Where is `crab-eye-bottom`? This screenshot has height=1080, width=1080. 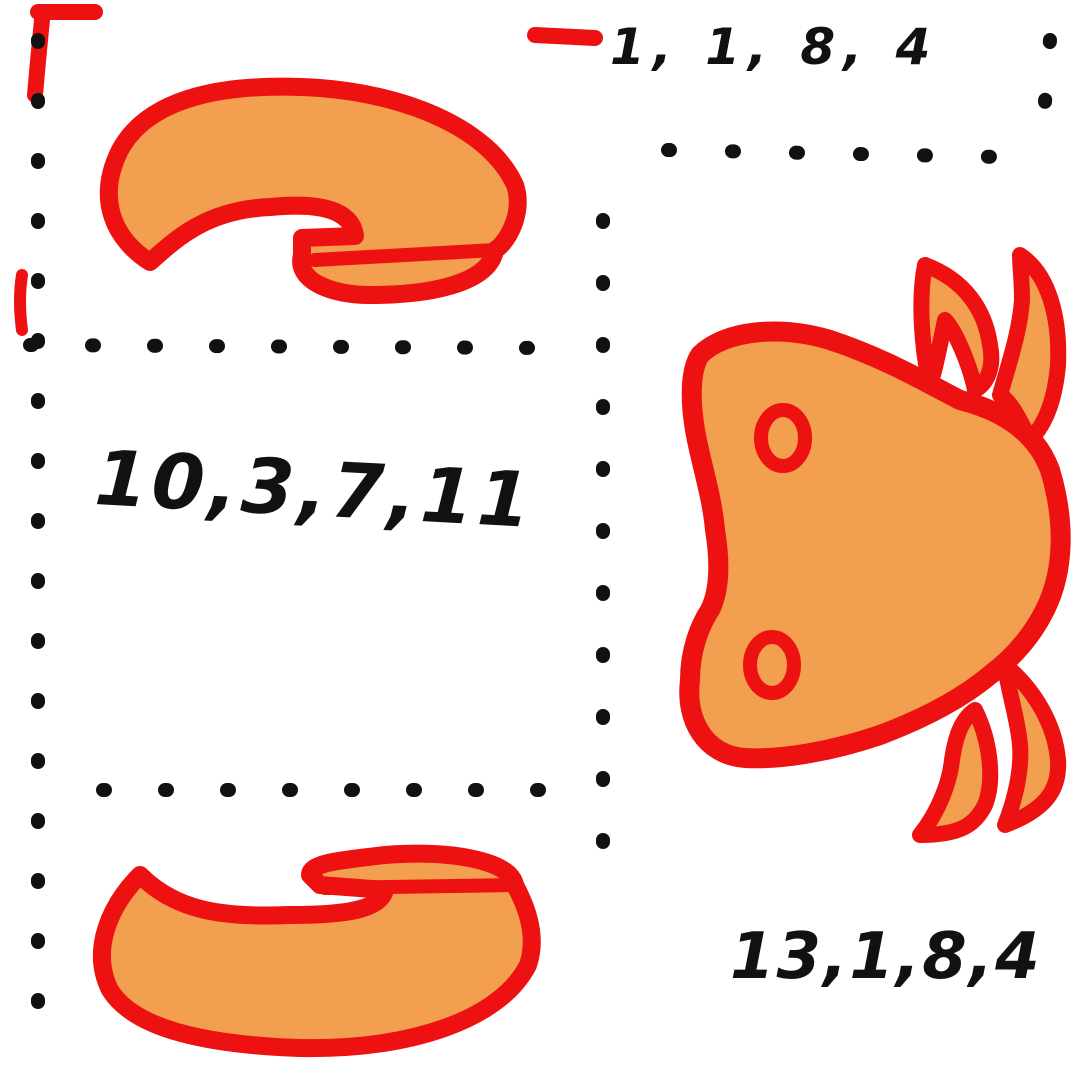 crab-eye-bottom is located at coordinates (772, 665).